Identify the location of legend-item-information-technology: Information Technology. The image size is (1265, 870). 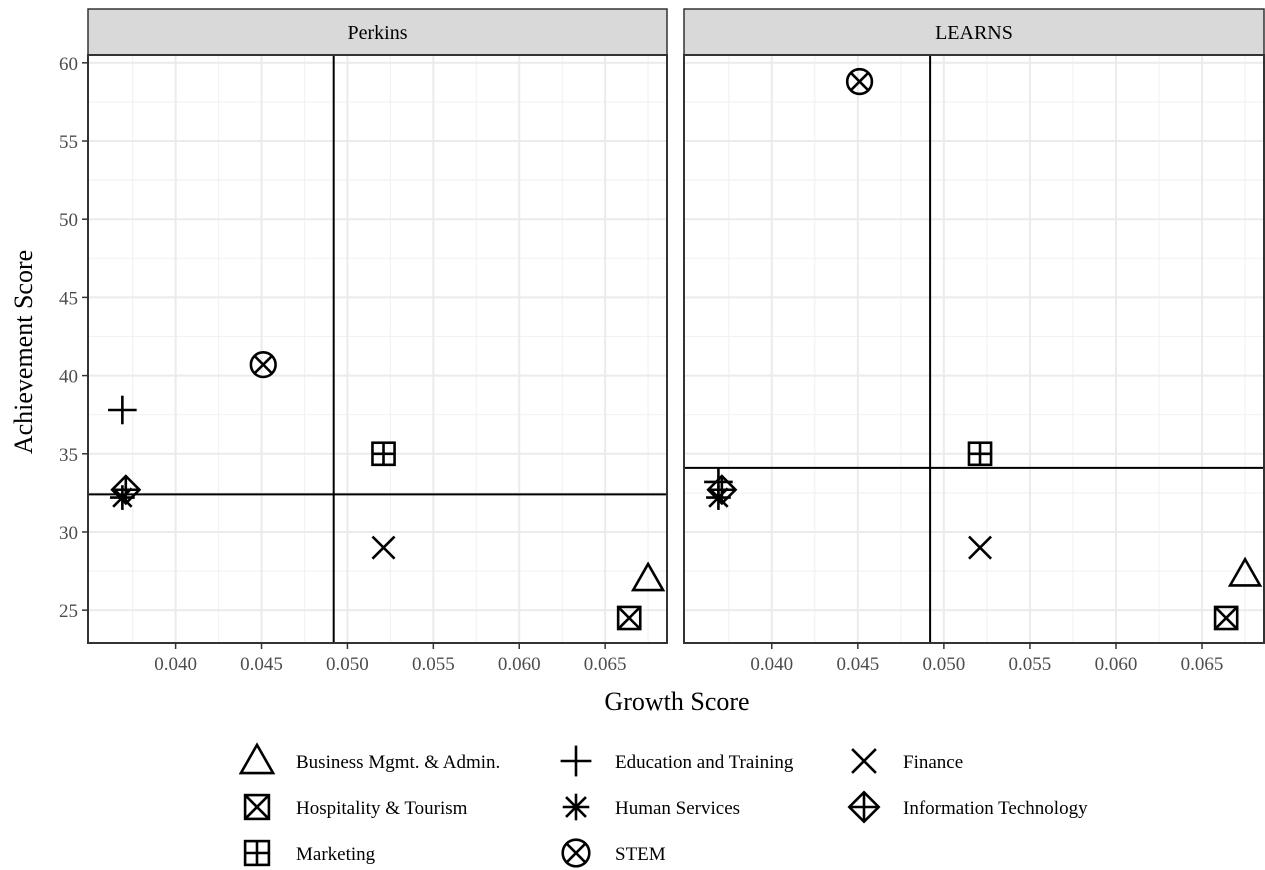
(967, 807).